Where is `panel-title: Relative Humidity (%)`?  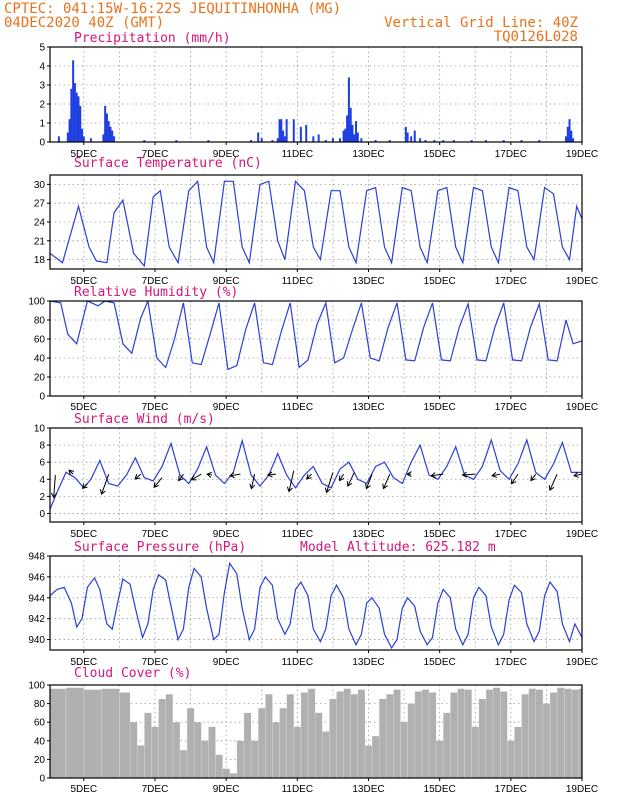
panel-title: Relative Humidity (%) is located at coordinates (156, 292).